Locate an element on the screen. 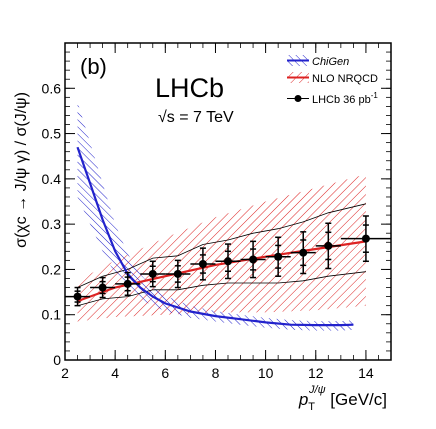  y-tick-label: 0.6 is located at coordinates (52, 88).